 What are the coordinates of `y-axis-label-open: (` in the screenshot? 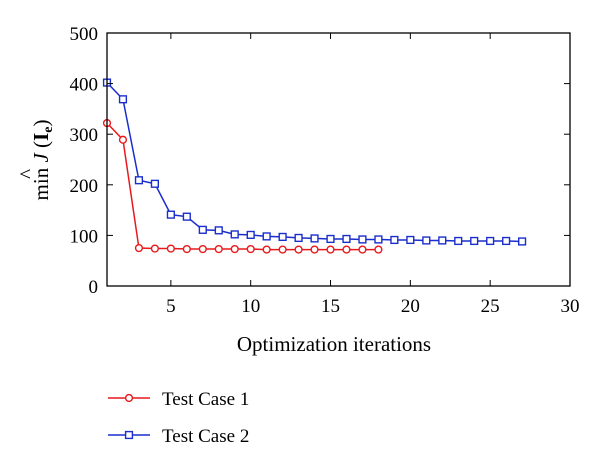 It's located at (41, 147).